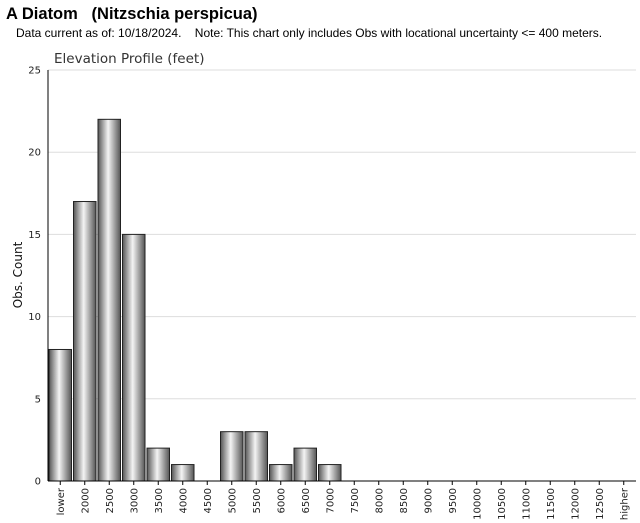 Image resolution: width=640 pixels, height=523 pixels. Describe the element at coordinates (208, 500) in the screenshot. I see `x-tick-label-4500: 4500` at that location.